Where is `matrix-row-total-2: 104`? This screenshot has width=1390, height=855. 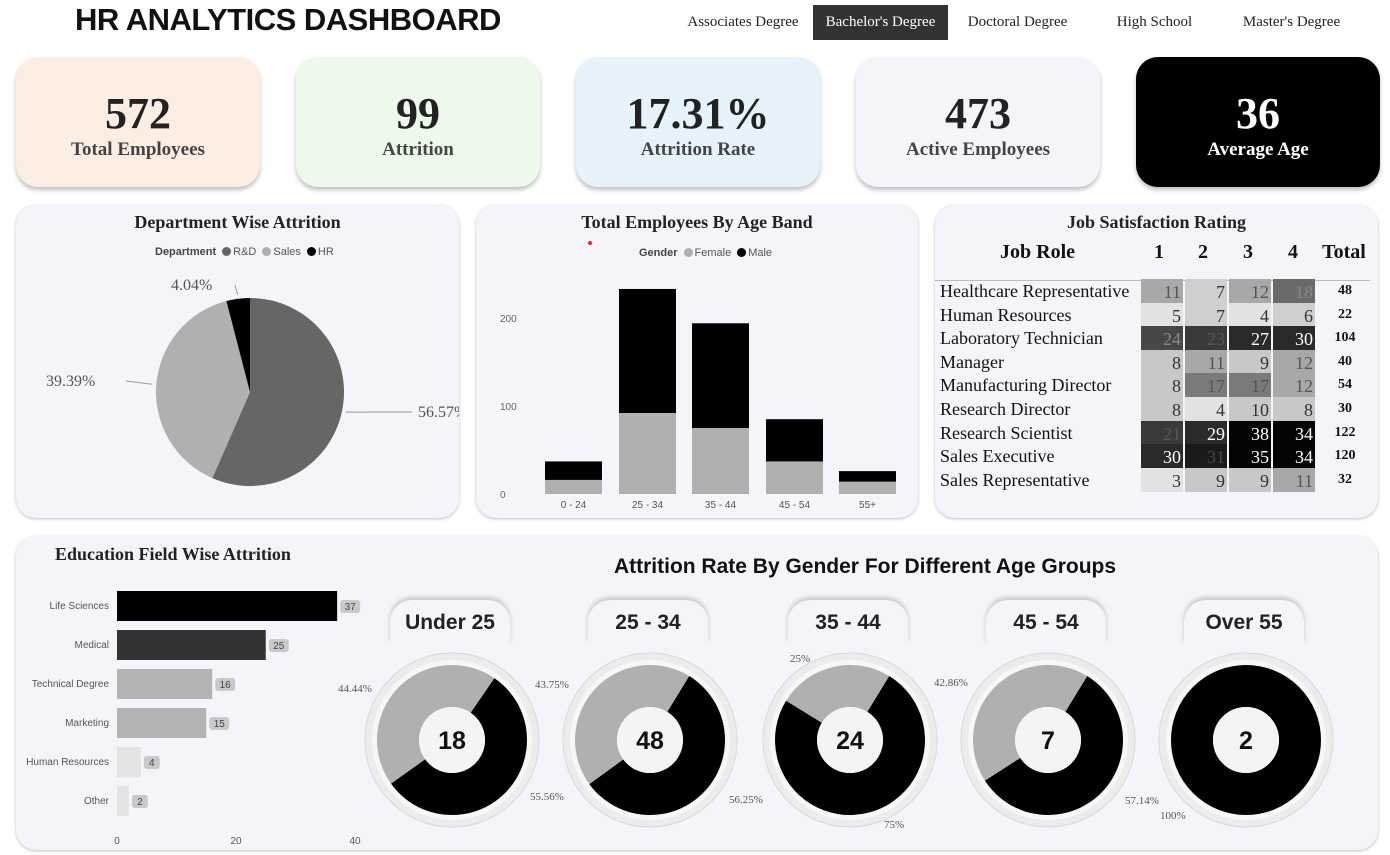
matrix-row-total-2: 104 is located at coordinates (1345, 338).